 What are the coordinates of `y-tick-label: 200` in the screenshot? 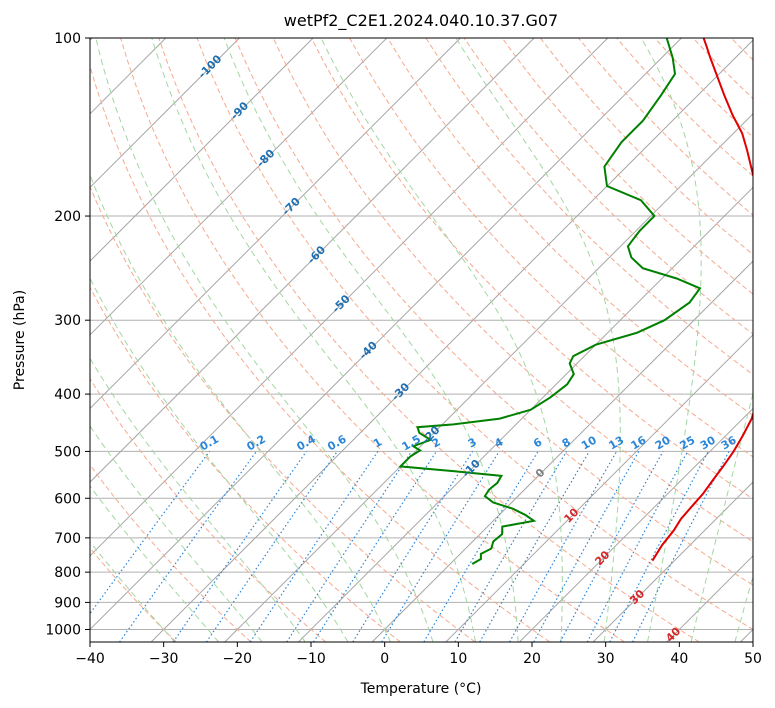 It's located at (67, 217).